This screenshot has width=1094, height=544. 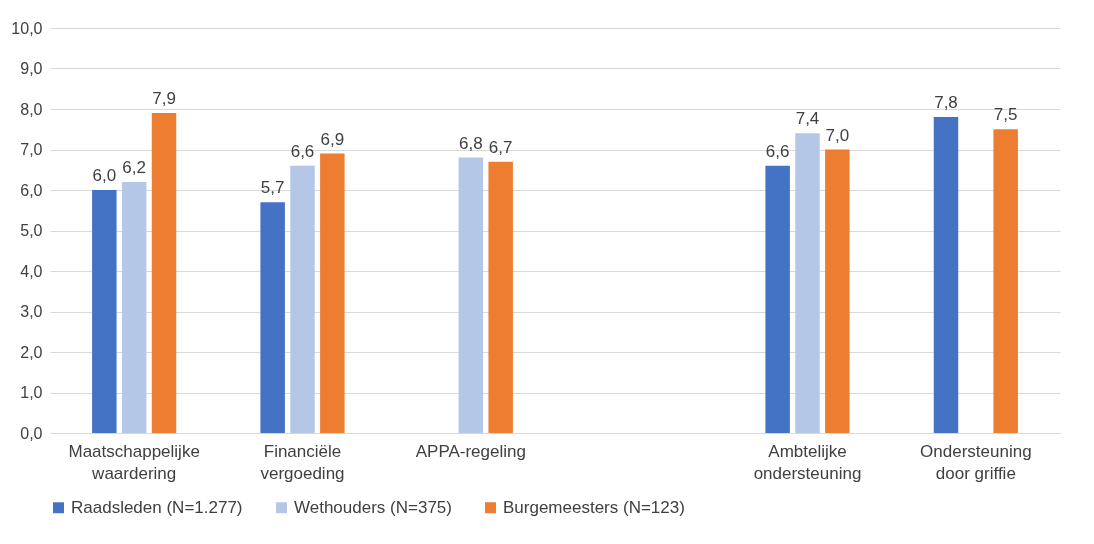 What do you see at coordinates (807, 462) in the screenshot?
I see `x-tick-label: Ambtelijke ondersteuning` at bounding box center [807, 462].